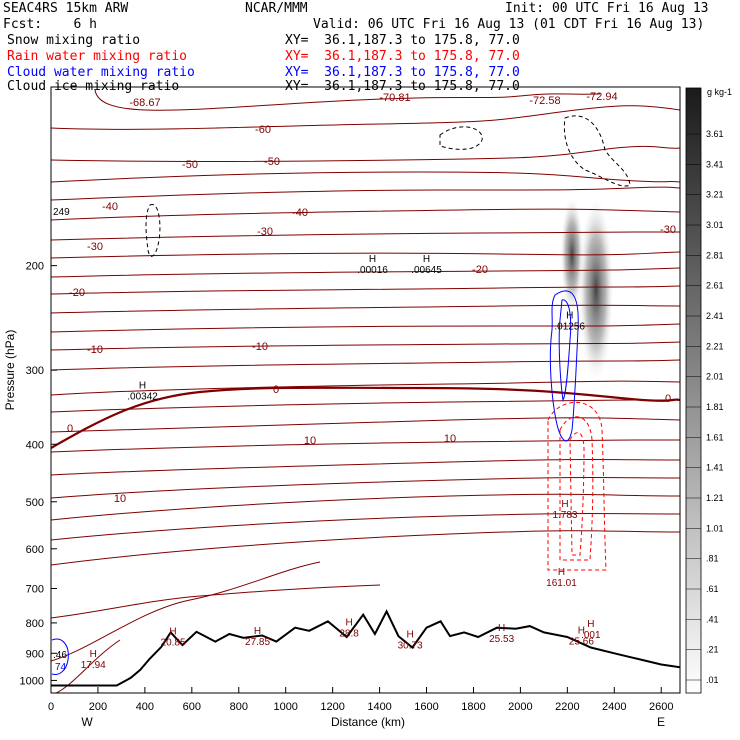 This screenshot has width=740, height=740. Describe the element at coordinates (349, 633) in the screenshot. I see `extrema-value: 28.8` at that location.